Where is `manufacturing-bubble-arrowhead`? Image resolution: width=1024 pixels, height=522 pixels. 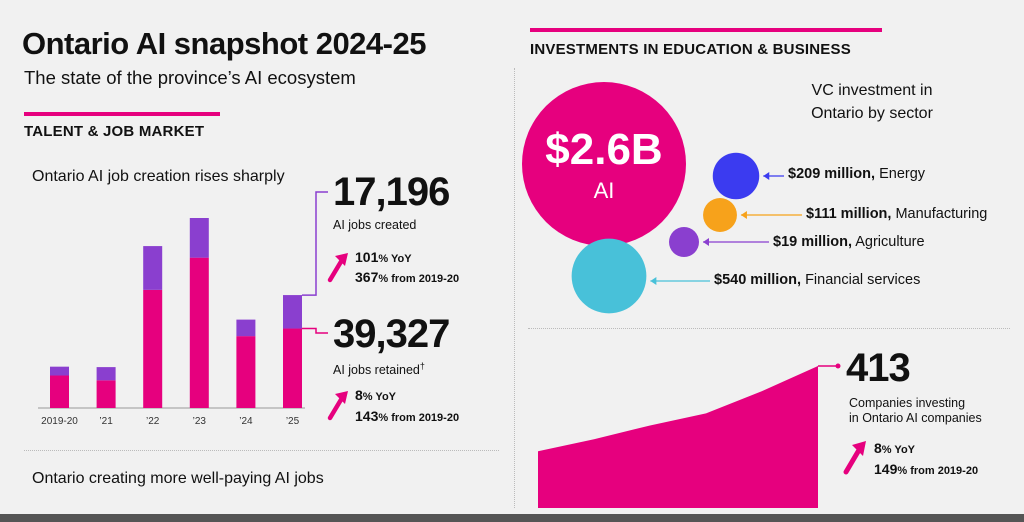 manufacturing-bubble-arrowhead is located at coordinates (743, 215).